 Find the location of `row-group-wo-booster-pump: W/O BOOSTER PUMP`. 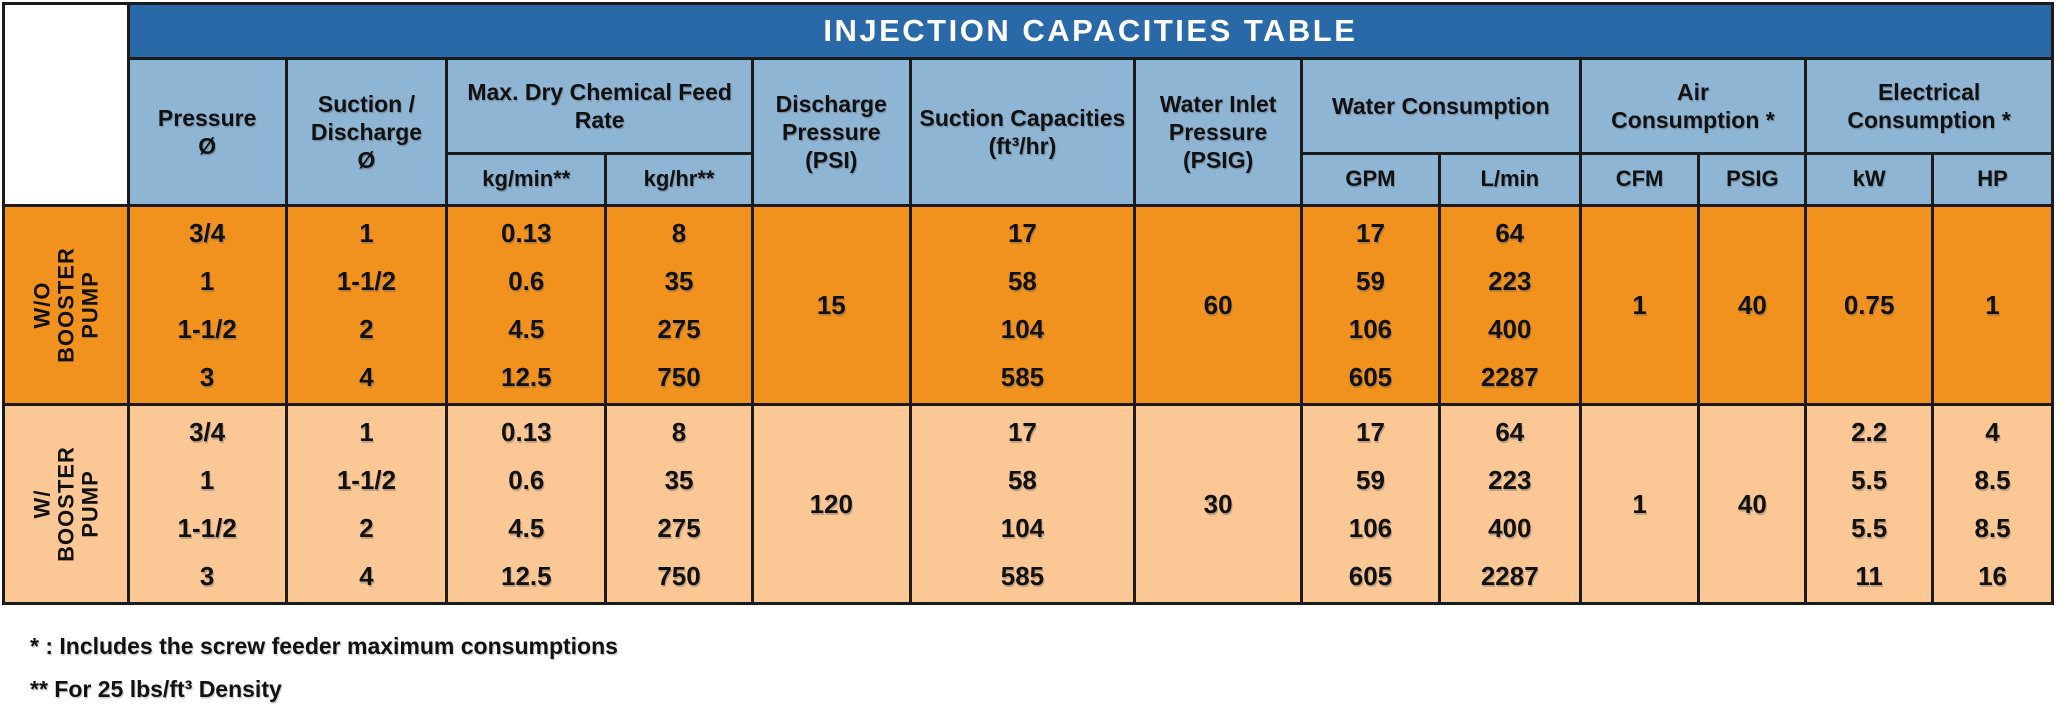

row-group-wo-booster-pump: W/O BOOSTER PUMP is located at coordinates (66, 305).